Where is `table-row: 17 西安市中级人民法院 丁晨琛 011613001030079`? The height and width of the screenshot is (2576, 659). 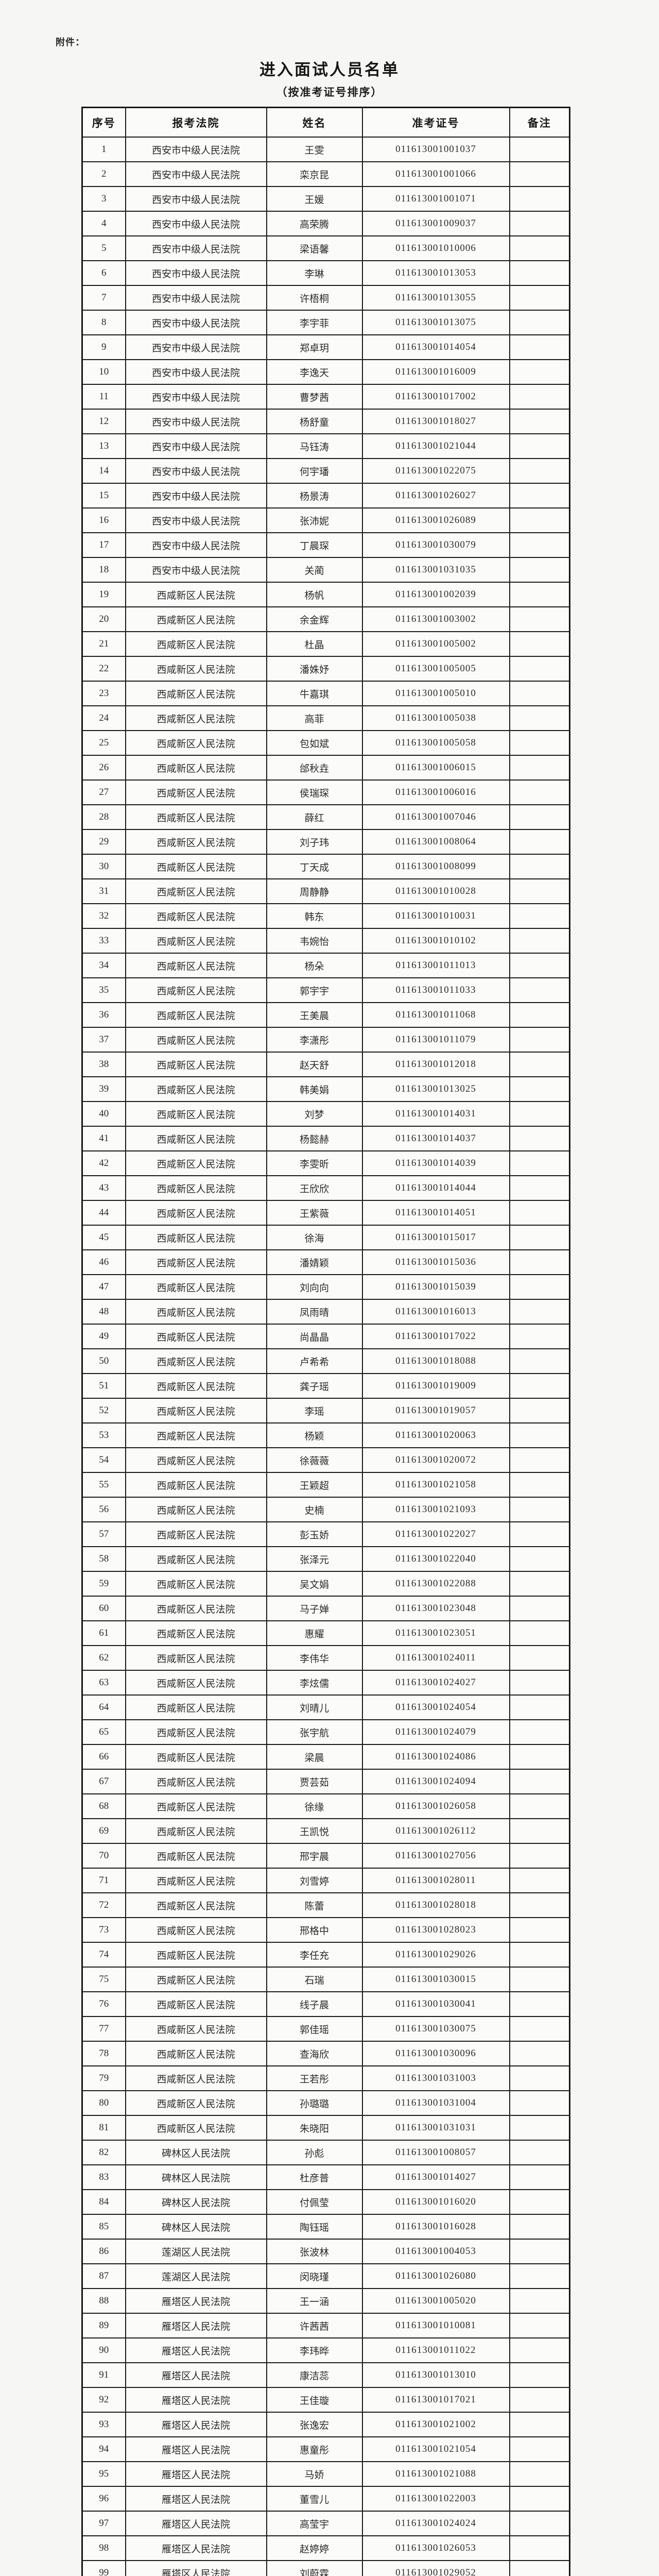
table-row: 17 西安市中级人民法院 丁晨琛 011613001030079 is located at coordinates (326, 545).